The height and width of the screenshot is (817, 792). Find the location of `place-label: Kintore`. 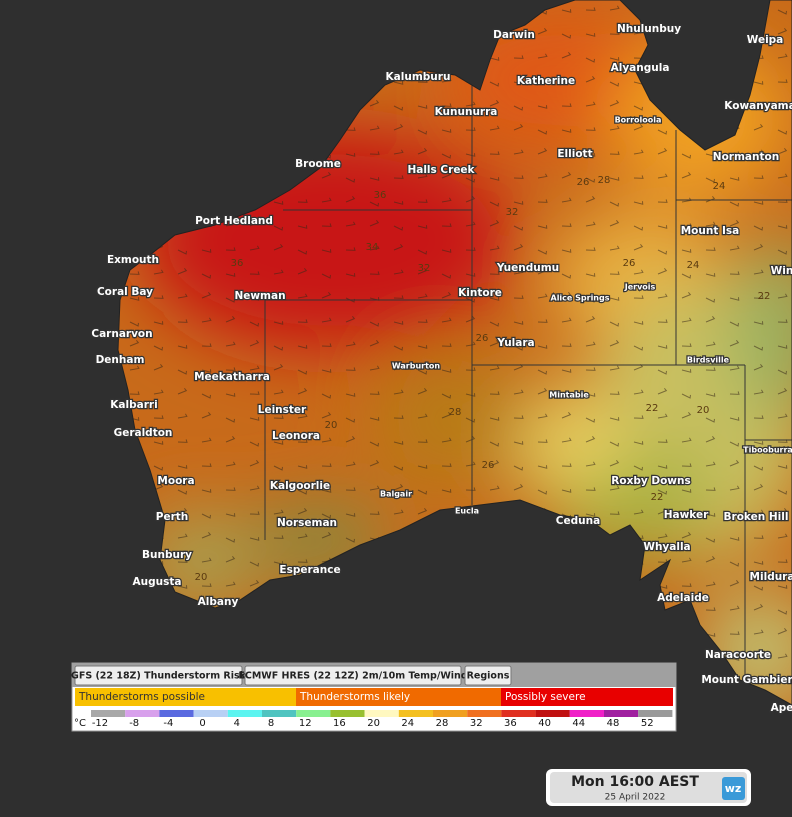

place-label: Kintore is located at coordinates (480, 293).